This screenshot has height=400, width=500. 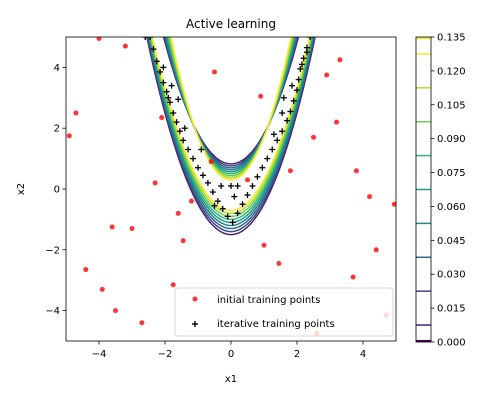 What do you see at coordinates (195, 324) in the screenshot?
I see `legend-marker-iterative` at bounding box center [195, 324].